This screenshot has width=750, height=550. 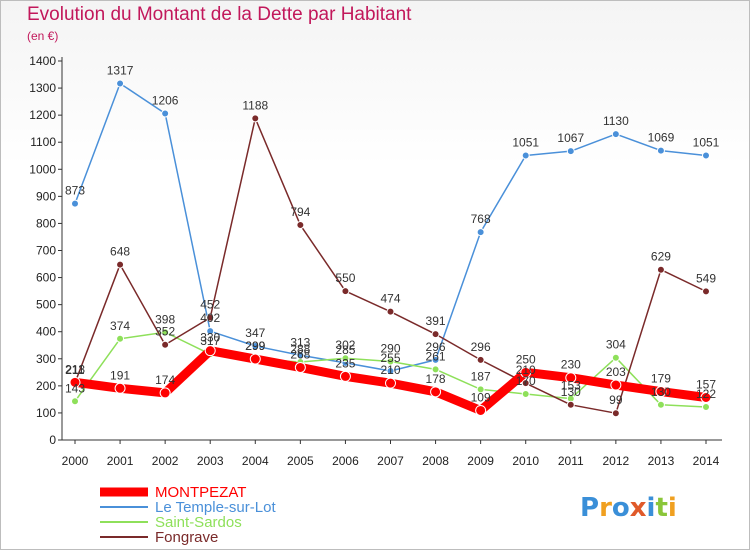 I want to click on data-label: 1317, so click(x=120, y=70).